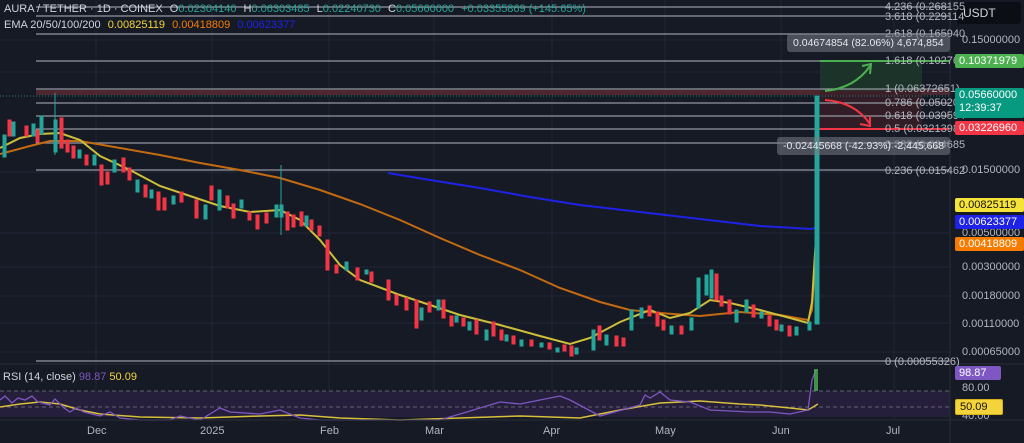 Image resolution: width=1024 pixels, height=443 pixels. What do you see at coordinates (925, 17) in the screenshot?
I see `fib-label-3618: 3.618 (0.229114` at bounding box center [925, 17].